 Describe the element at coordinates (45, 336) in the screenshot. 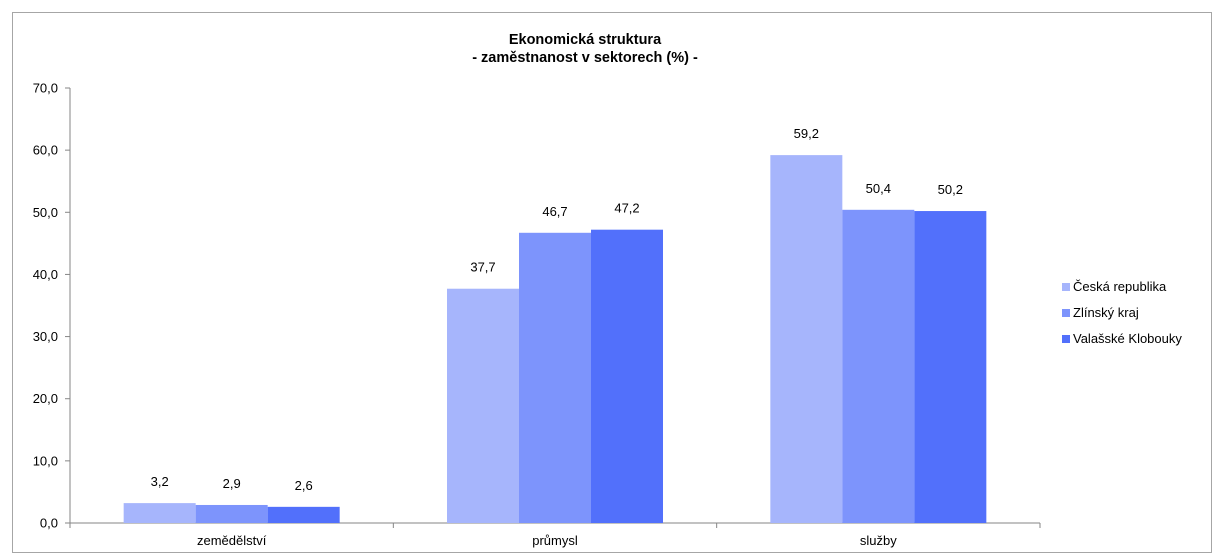

I see `y-tick-label: 30,0` at that location.